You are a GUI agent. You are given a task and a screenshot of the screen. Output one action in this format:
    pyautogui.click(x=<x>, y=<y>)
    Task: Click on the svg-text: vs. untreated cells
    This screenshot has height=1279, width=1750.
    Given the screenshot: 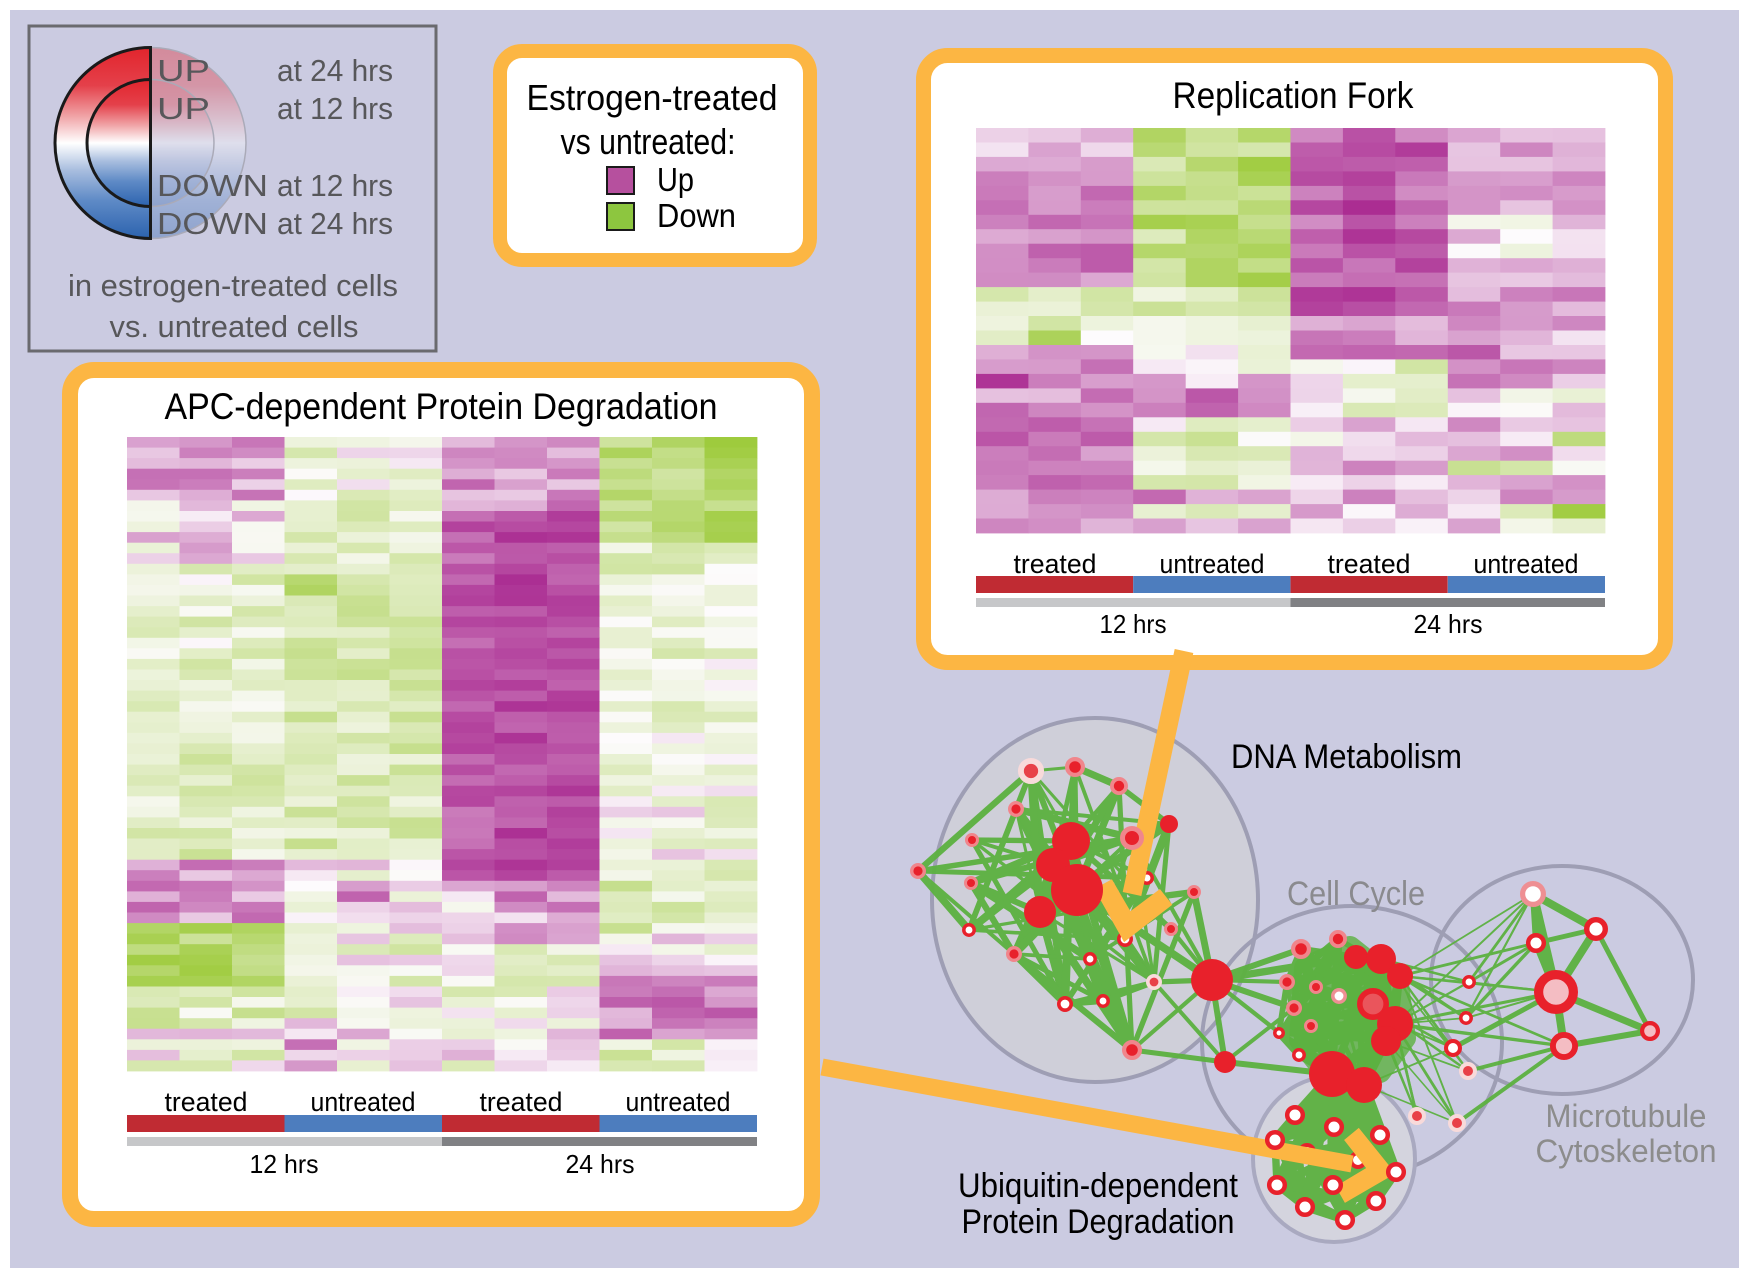 What is the action you would take?
    pyautogui.click(x=234, y=326)
    